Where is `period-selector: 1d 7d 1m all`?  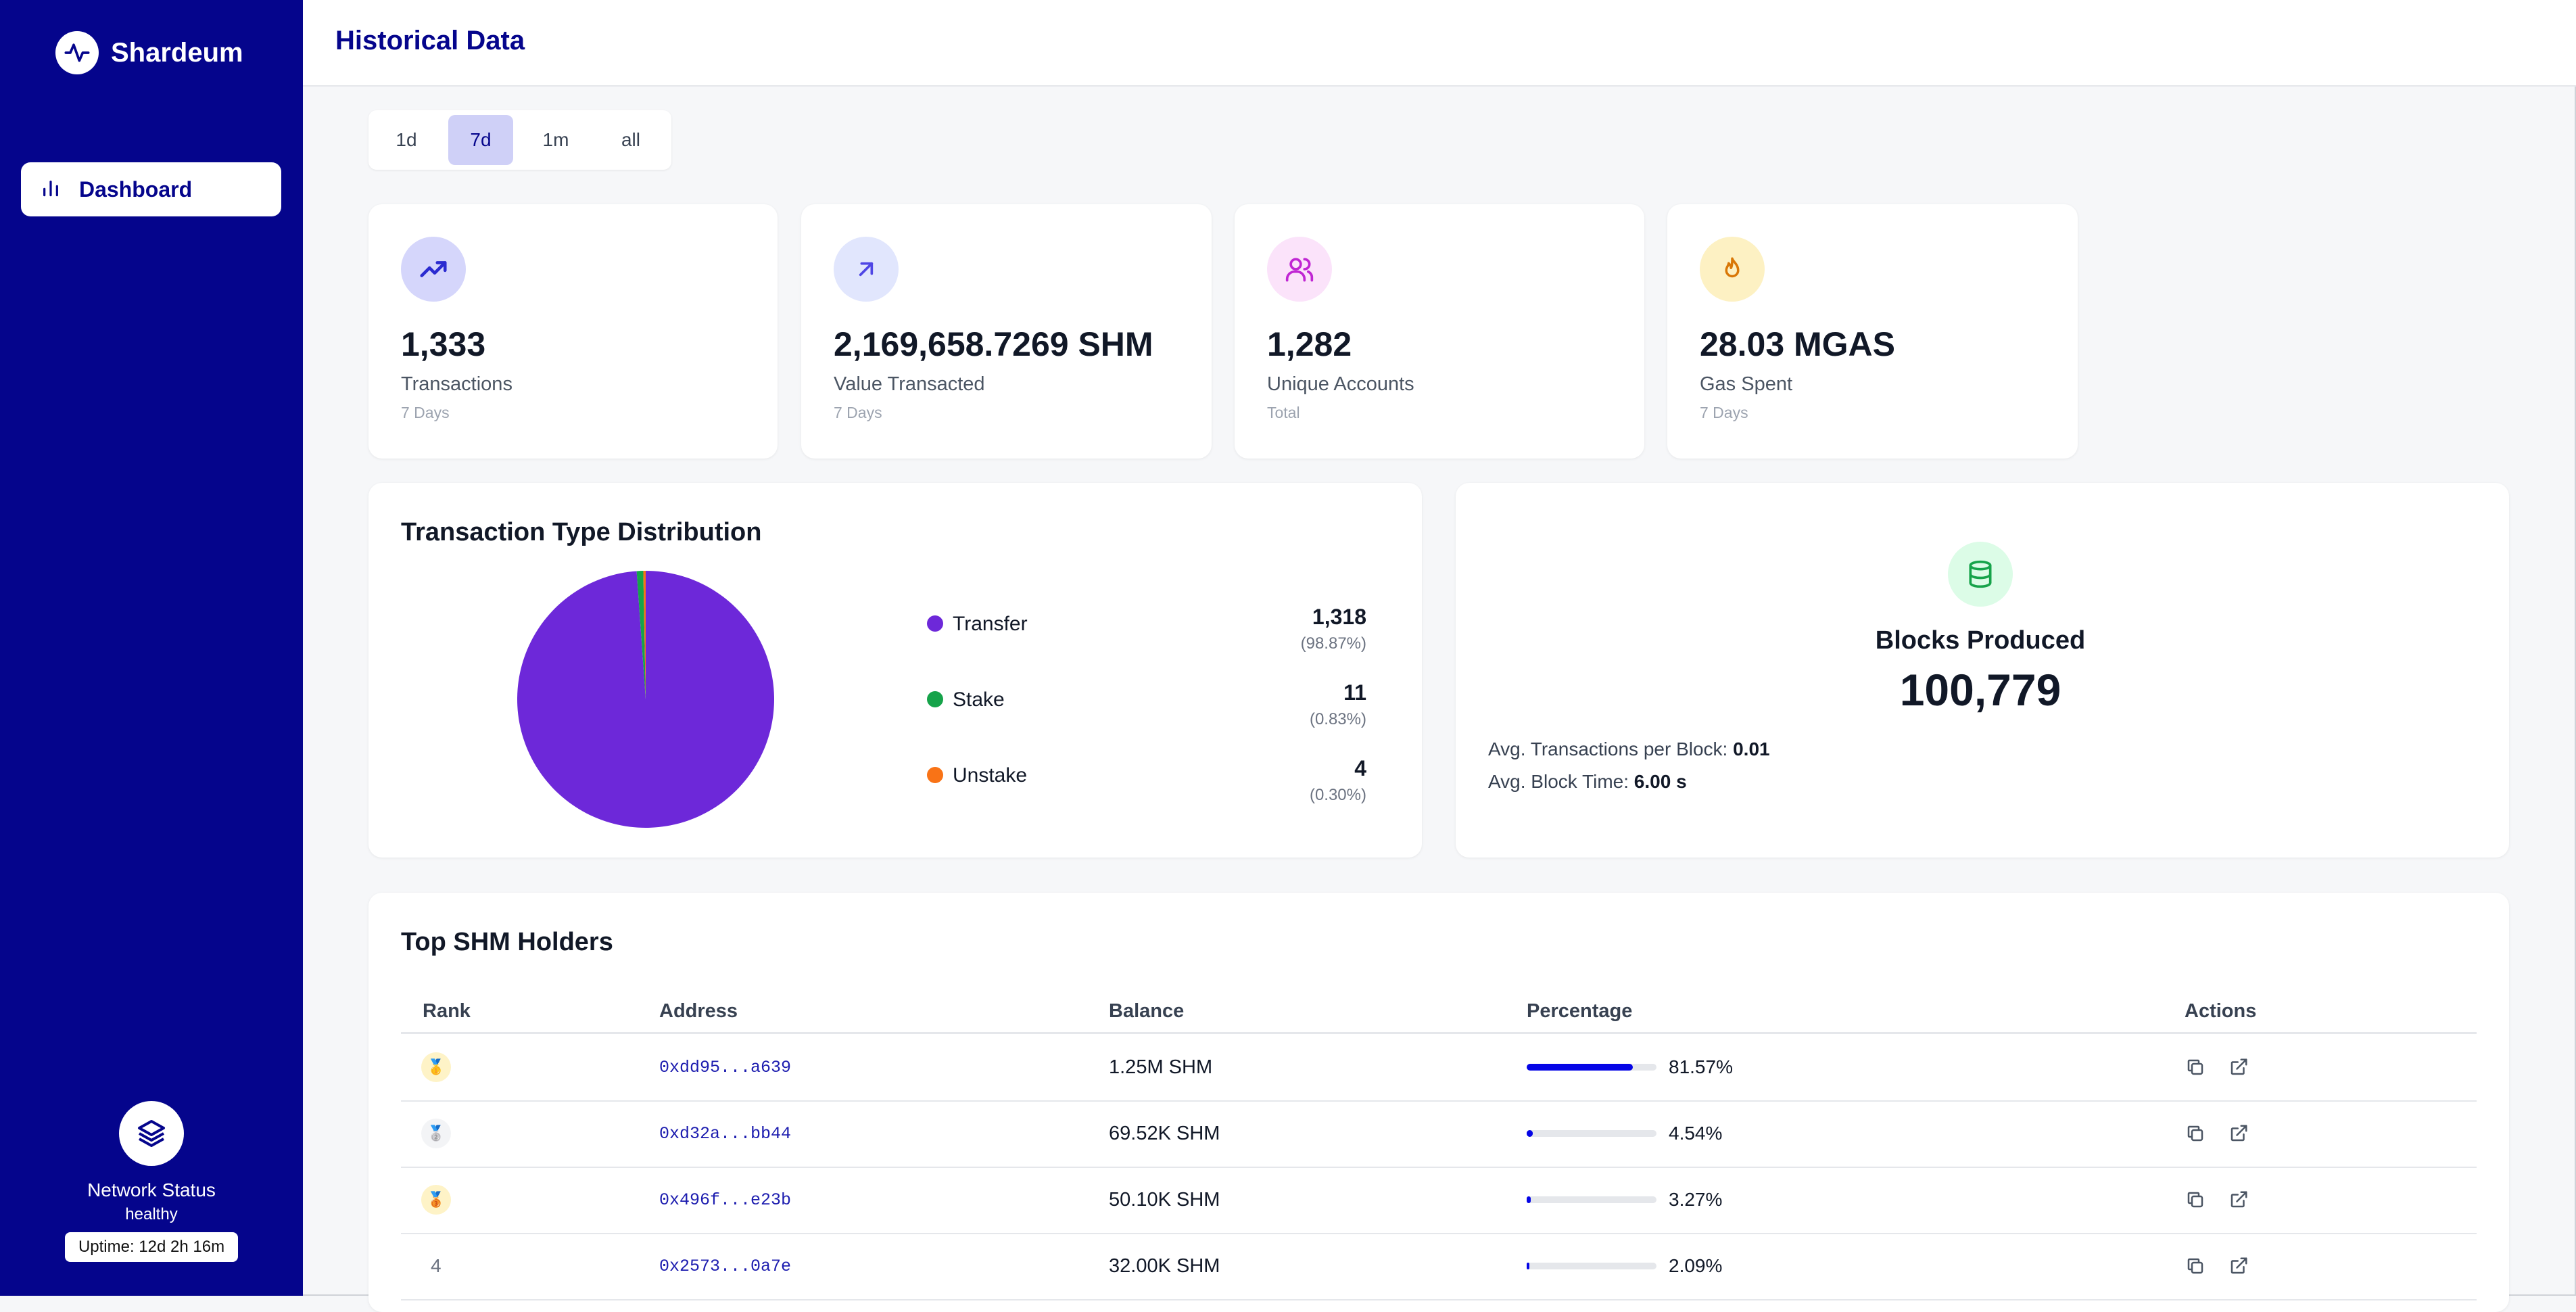 period-selector: 1d 7d 1m all is located at coordinates (519, 140).